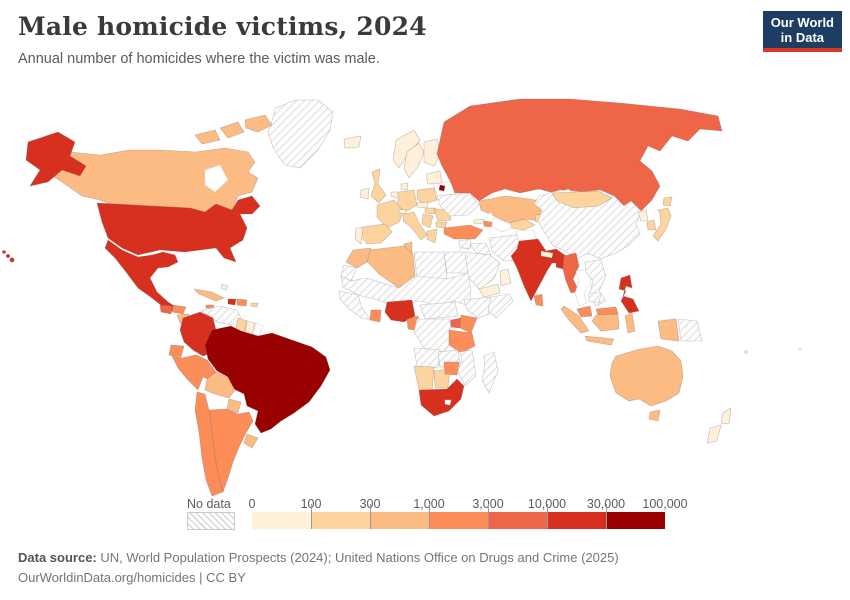 The width and height of the screenshot is (850, 600). I want to click on country-haiti, so click(232, 302).